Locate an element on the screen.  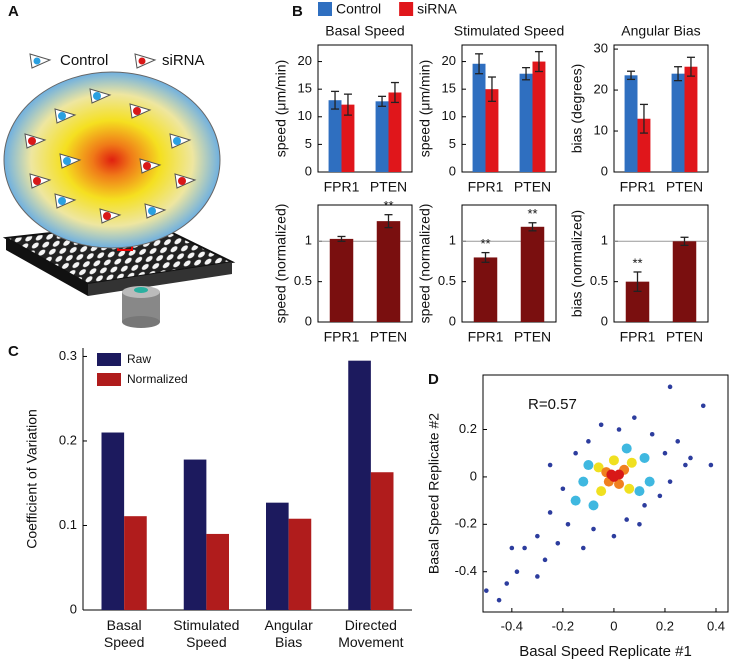
y-tick-label: 30 is located at coordinates (601, 48).